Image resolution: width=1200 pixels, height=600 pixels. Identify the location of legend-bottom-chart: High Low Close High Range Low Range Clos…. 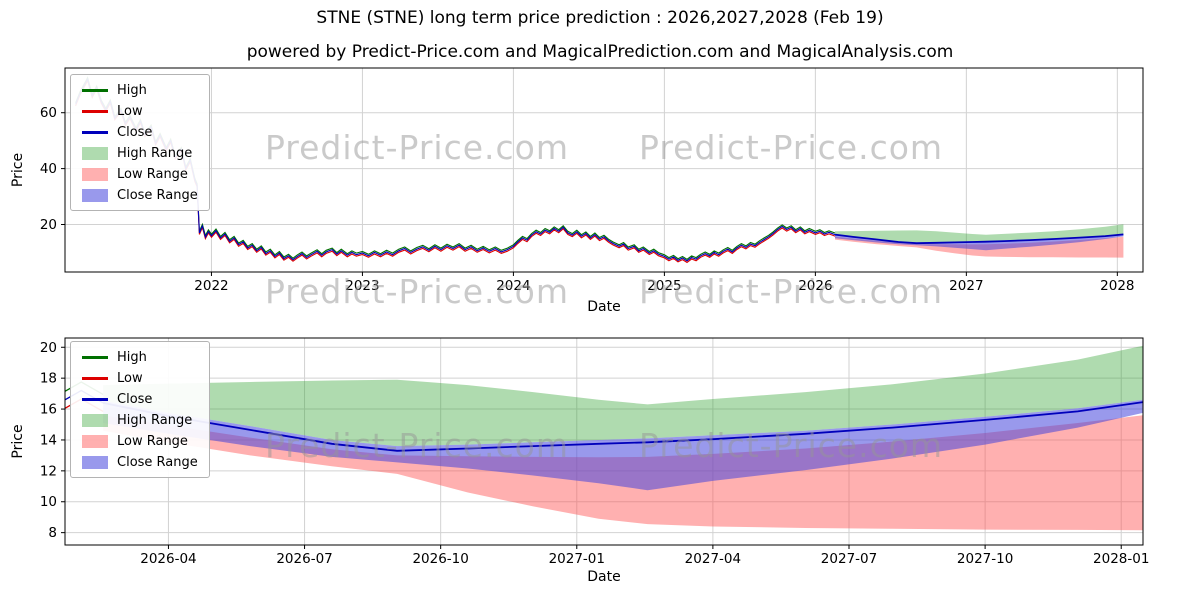
(140, 409).